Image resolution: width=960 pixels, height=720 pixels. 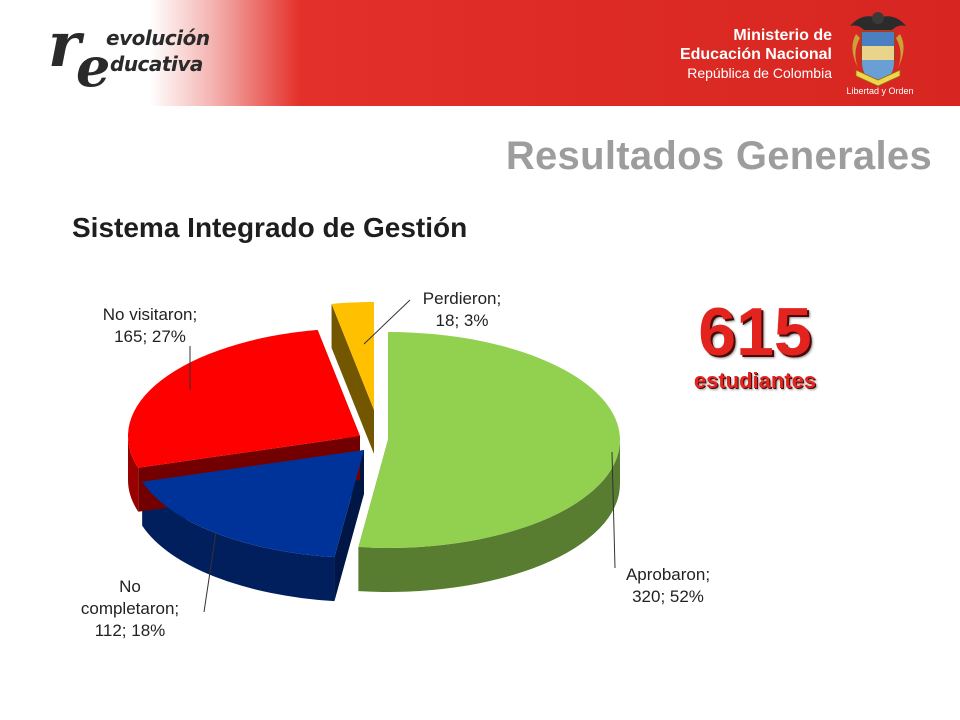 I want to click on data-label-no-visitaron: No visitaron; 165; 27%, so click(x=150, y=325).